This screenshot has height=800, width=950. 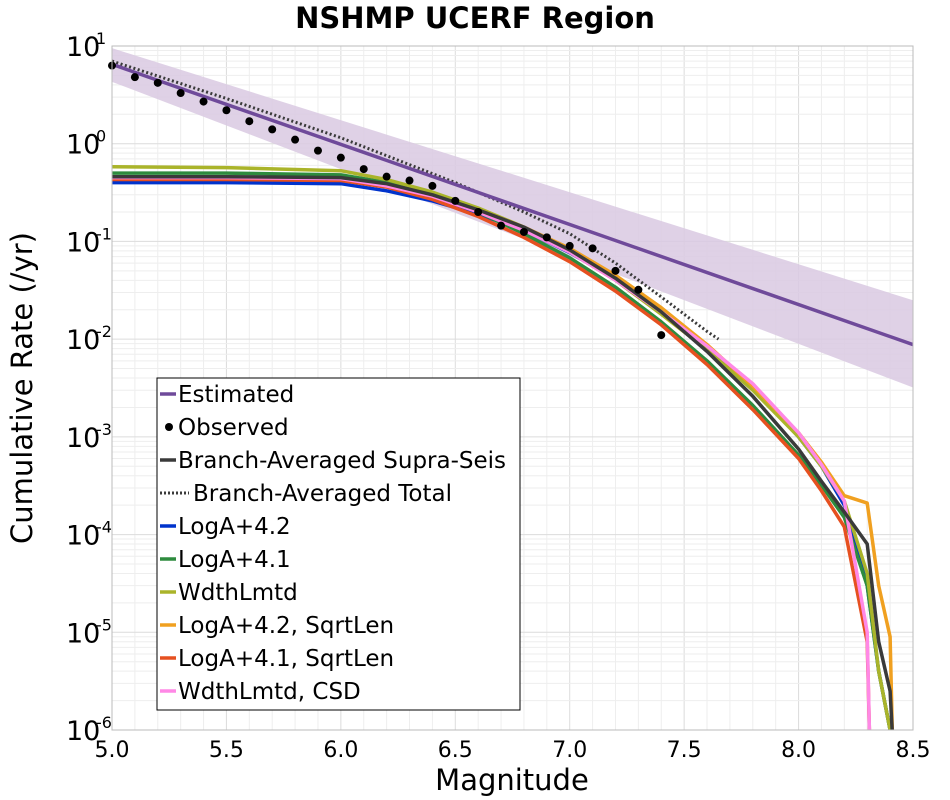 What do you see at coordinates (238, 593) in the screenshot?
I see `legend-label: WdthLmtd` at bounding box center [238, 593].